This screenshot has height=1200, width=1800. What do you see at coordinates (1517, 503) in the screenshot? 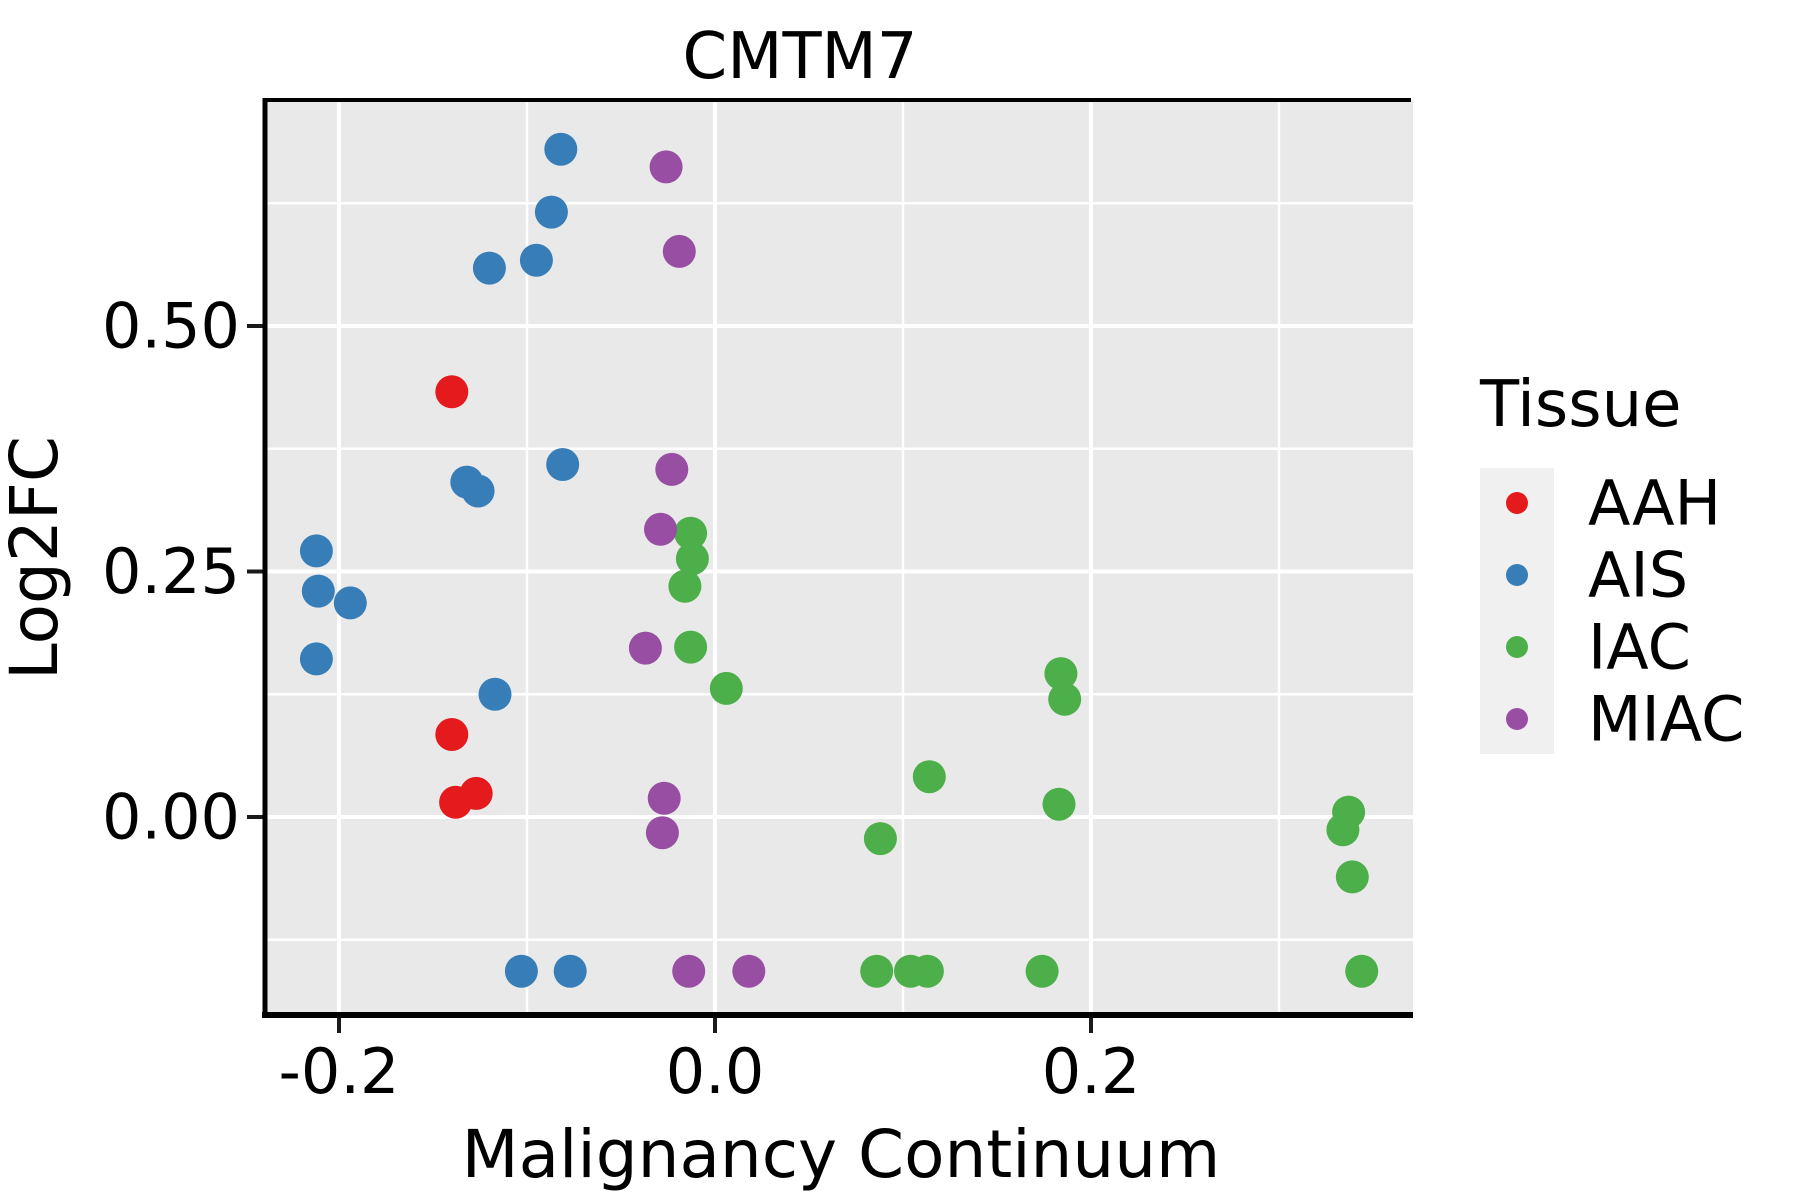
I see `legend-dot-aah` at bounding box center [1517, 503].